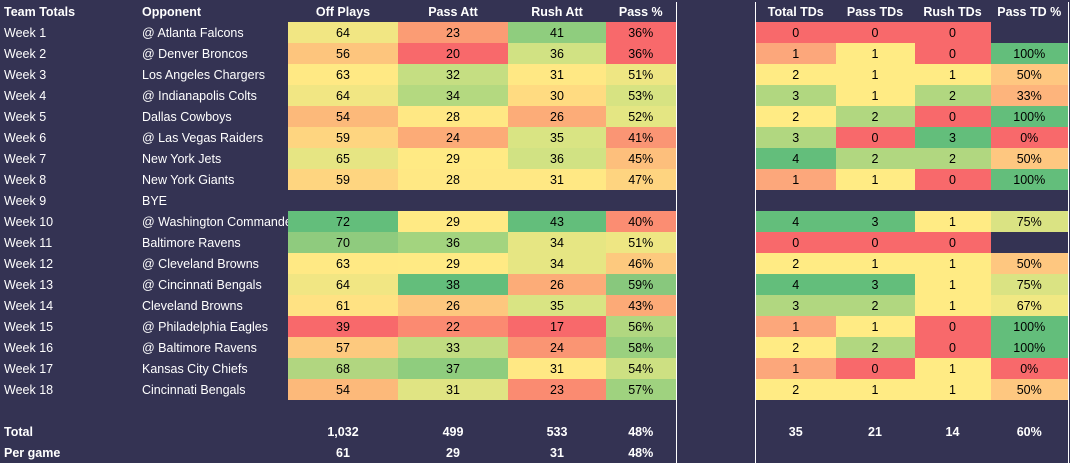  I want to click on total-rush-att: 533, so click(557, 431).